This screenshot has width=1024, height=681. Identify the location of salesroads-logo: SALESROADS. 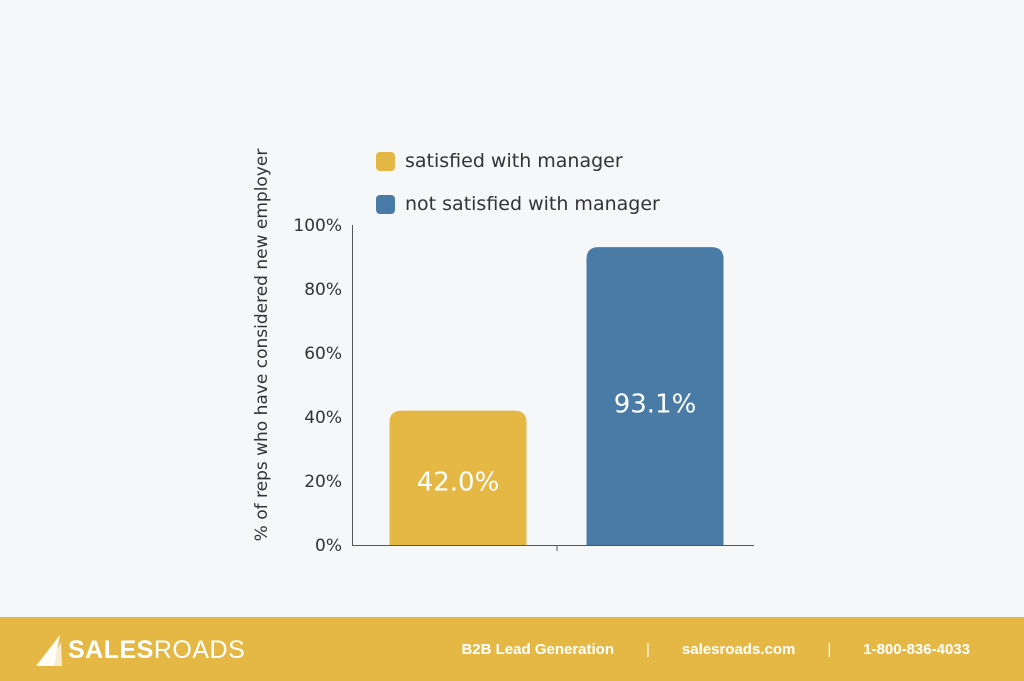
(139, 650).